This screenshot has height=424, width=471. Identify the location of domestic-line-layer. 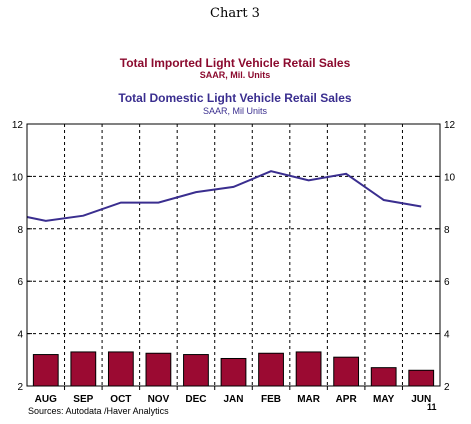
(224, 196).